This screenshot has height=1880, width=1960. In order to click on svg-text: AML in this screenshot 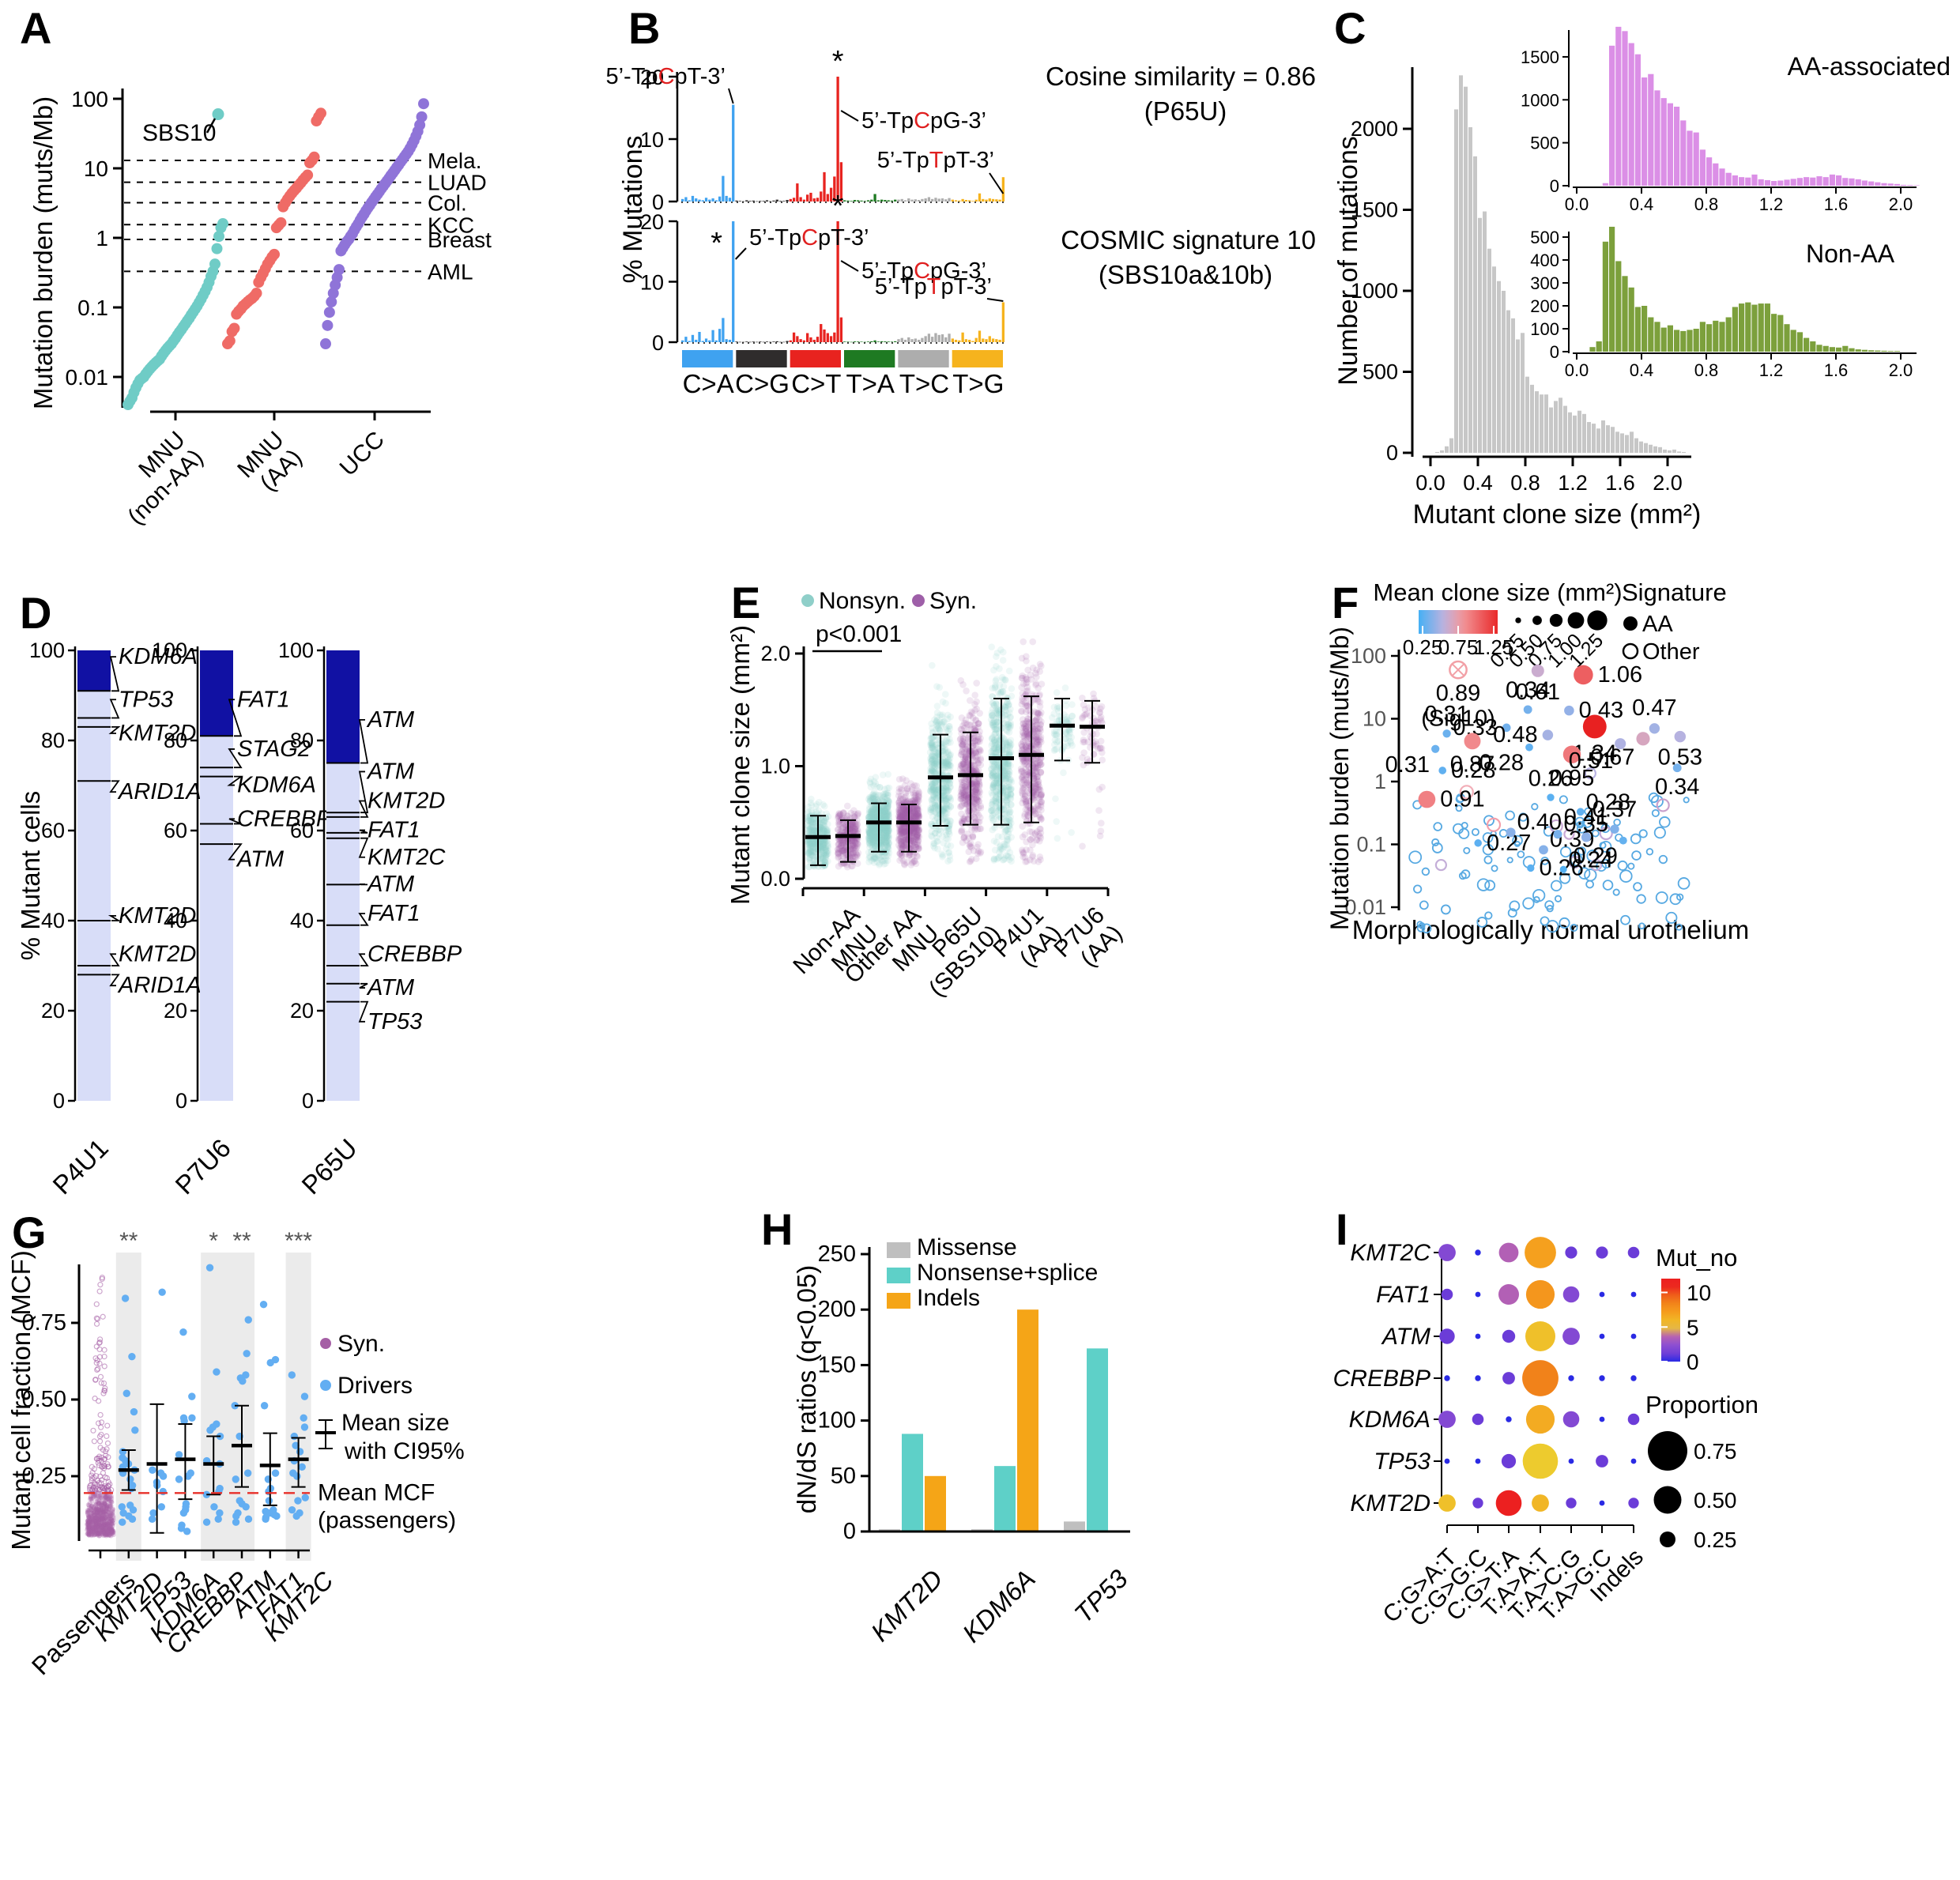, I will do `click(450, 272)`.